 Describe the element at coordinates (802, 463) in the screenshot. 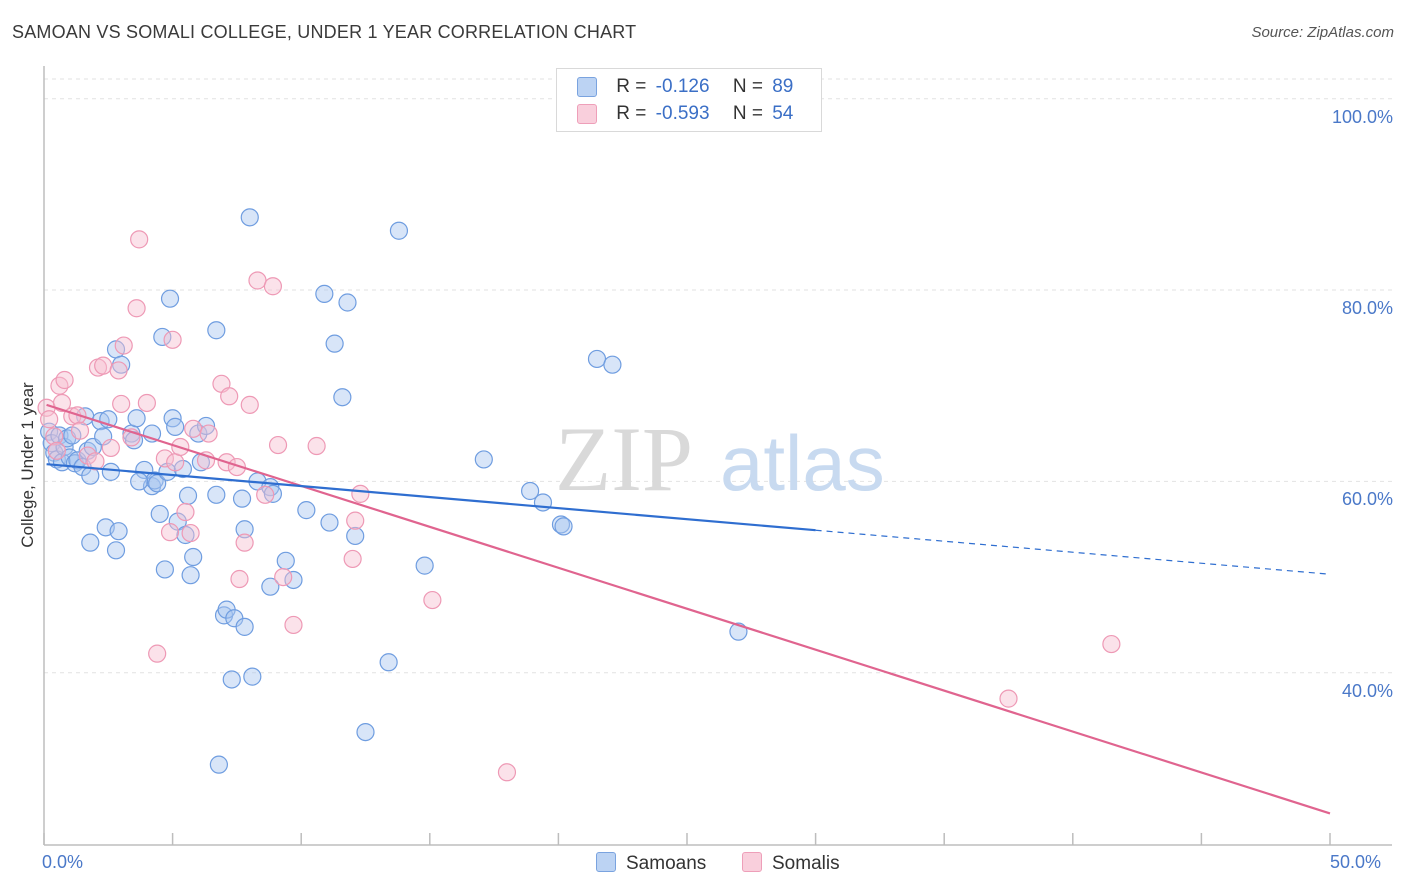

I see `watermark-atlas: atlas` at that location.